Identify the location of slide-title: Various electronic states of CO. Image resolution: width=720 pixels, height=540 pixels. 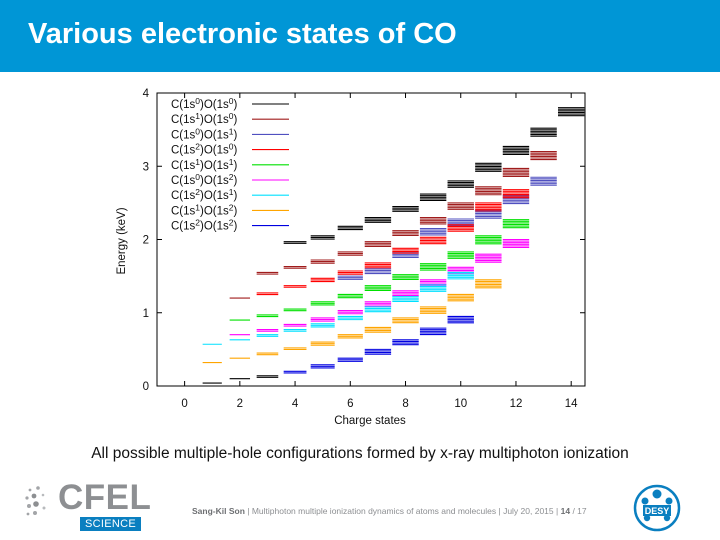
(242, 34).